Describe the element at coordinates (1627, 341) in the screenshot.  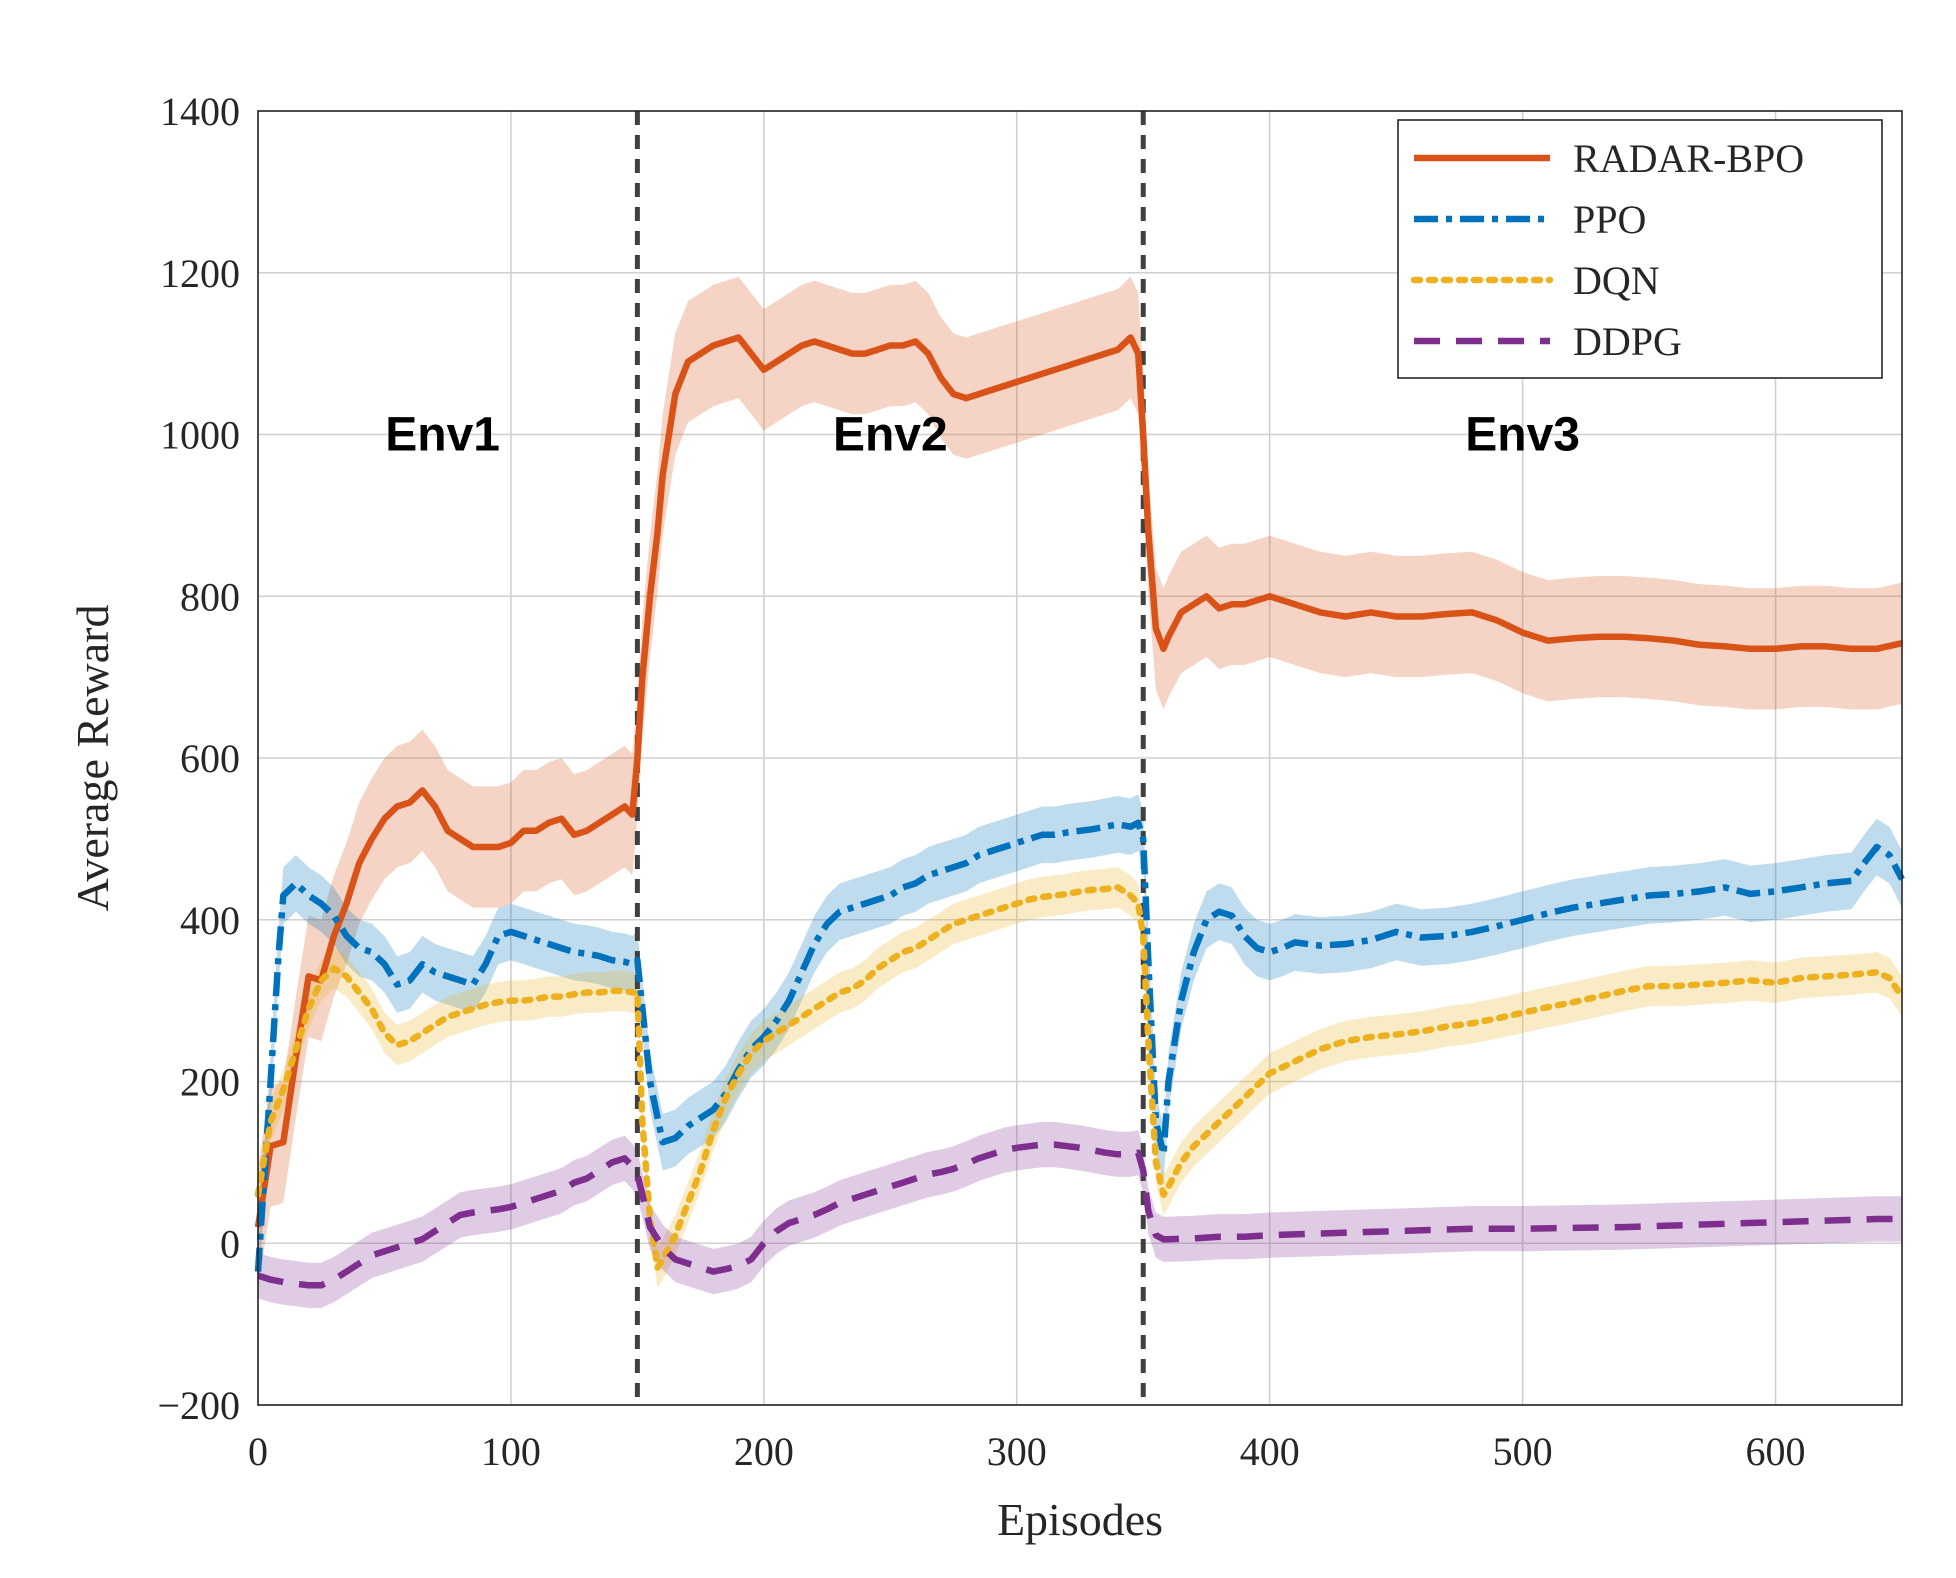
I see `legend-label: DDPG` at that location.